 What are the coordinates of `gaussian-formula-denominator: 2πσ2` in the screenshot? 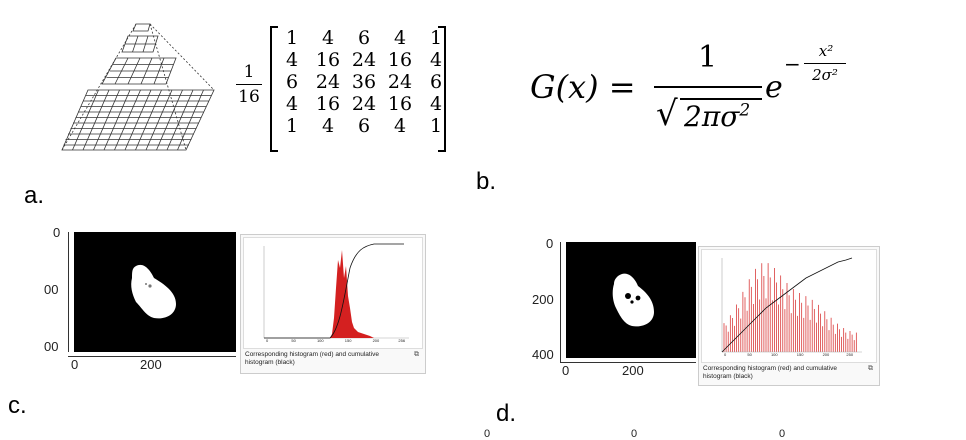 It's located at (717, 116).